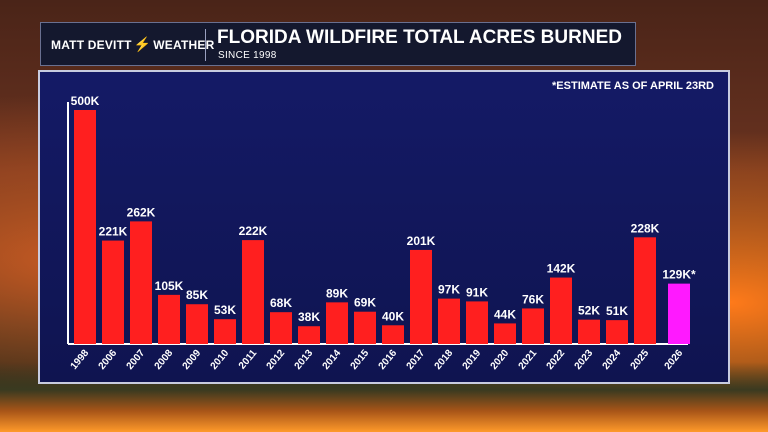  I want to click on bar-2020, so click(505, 333).